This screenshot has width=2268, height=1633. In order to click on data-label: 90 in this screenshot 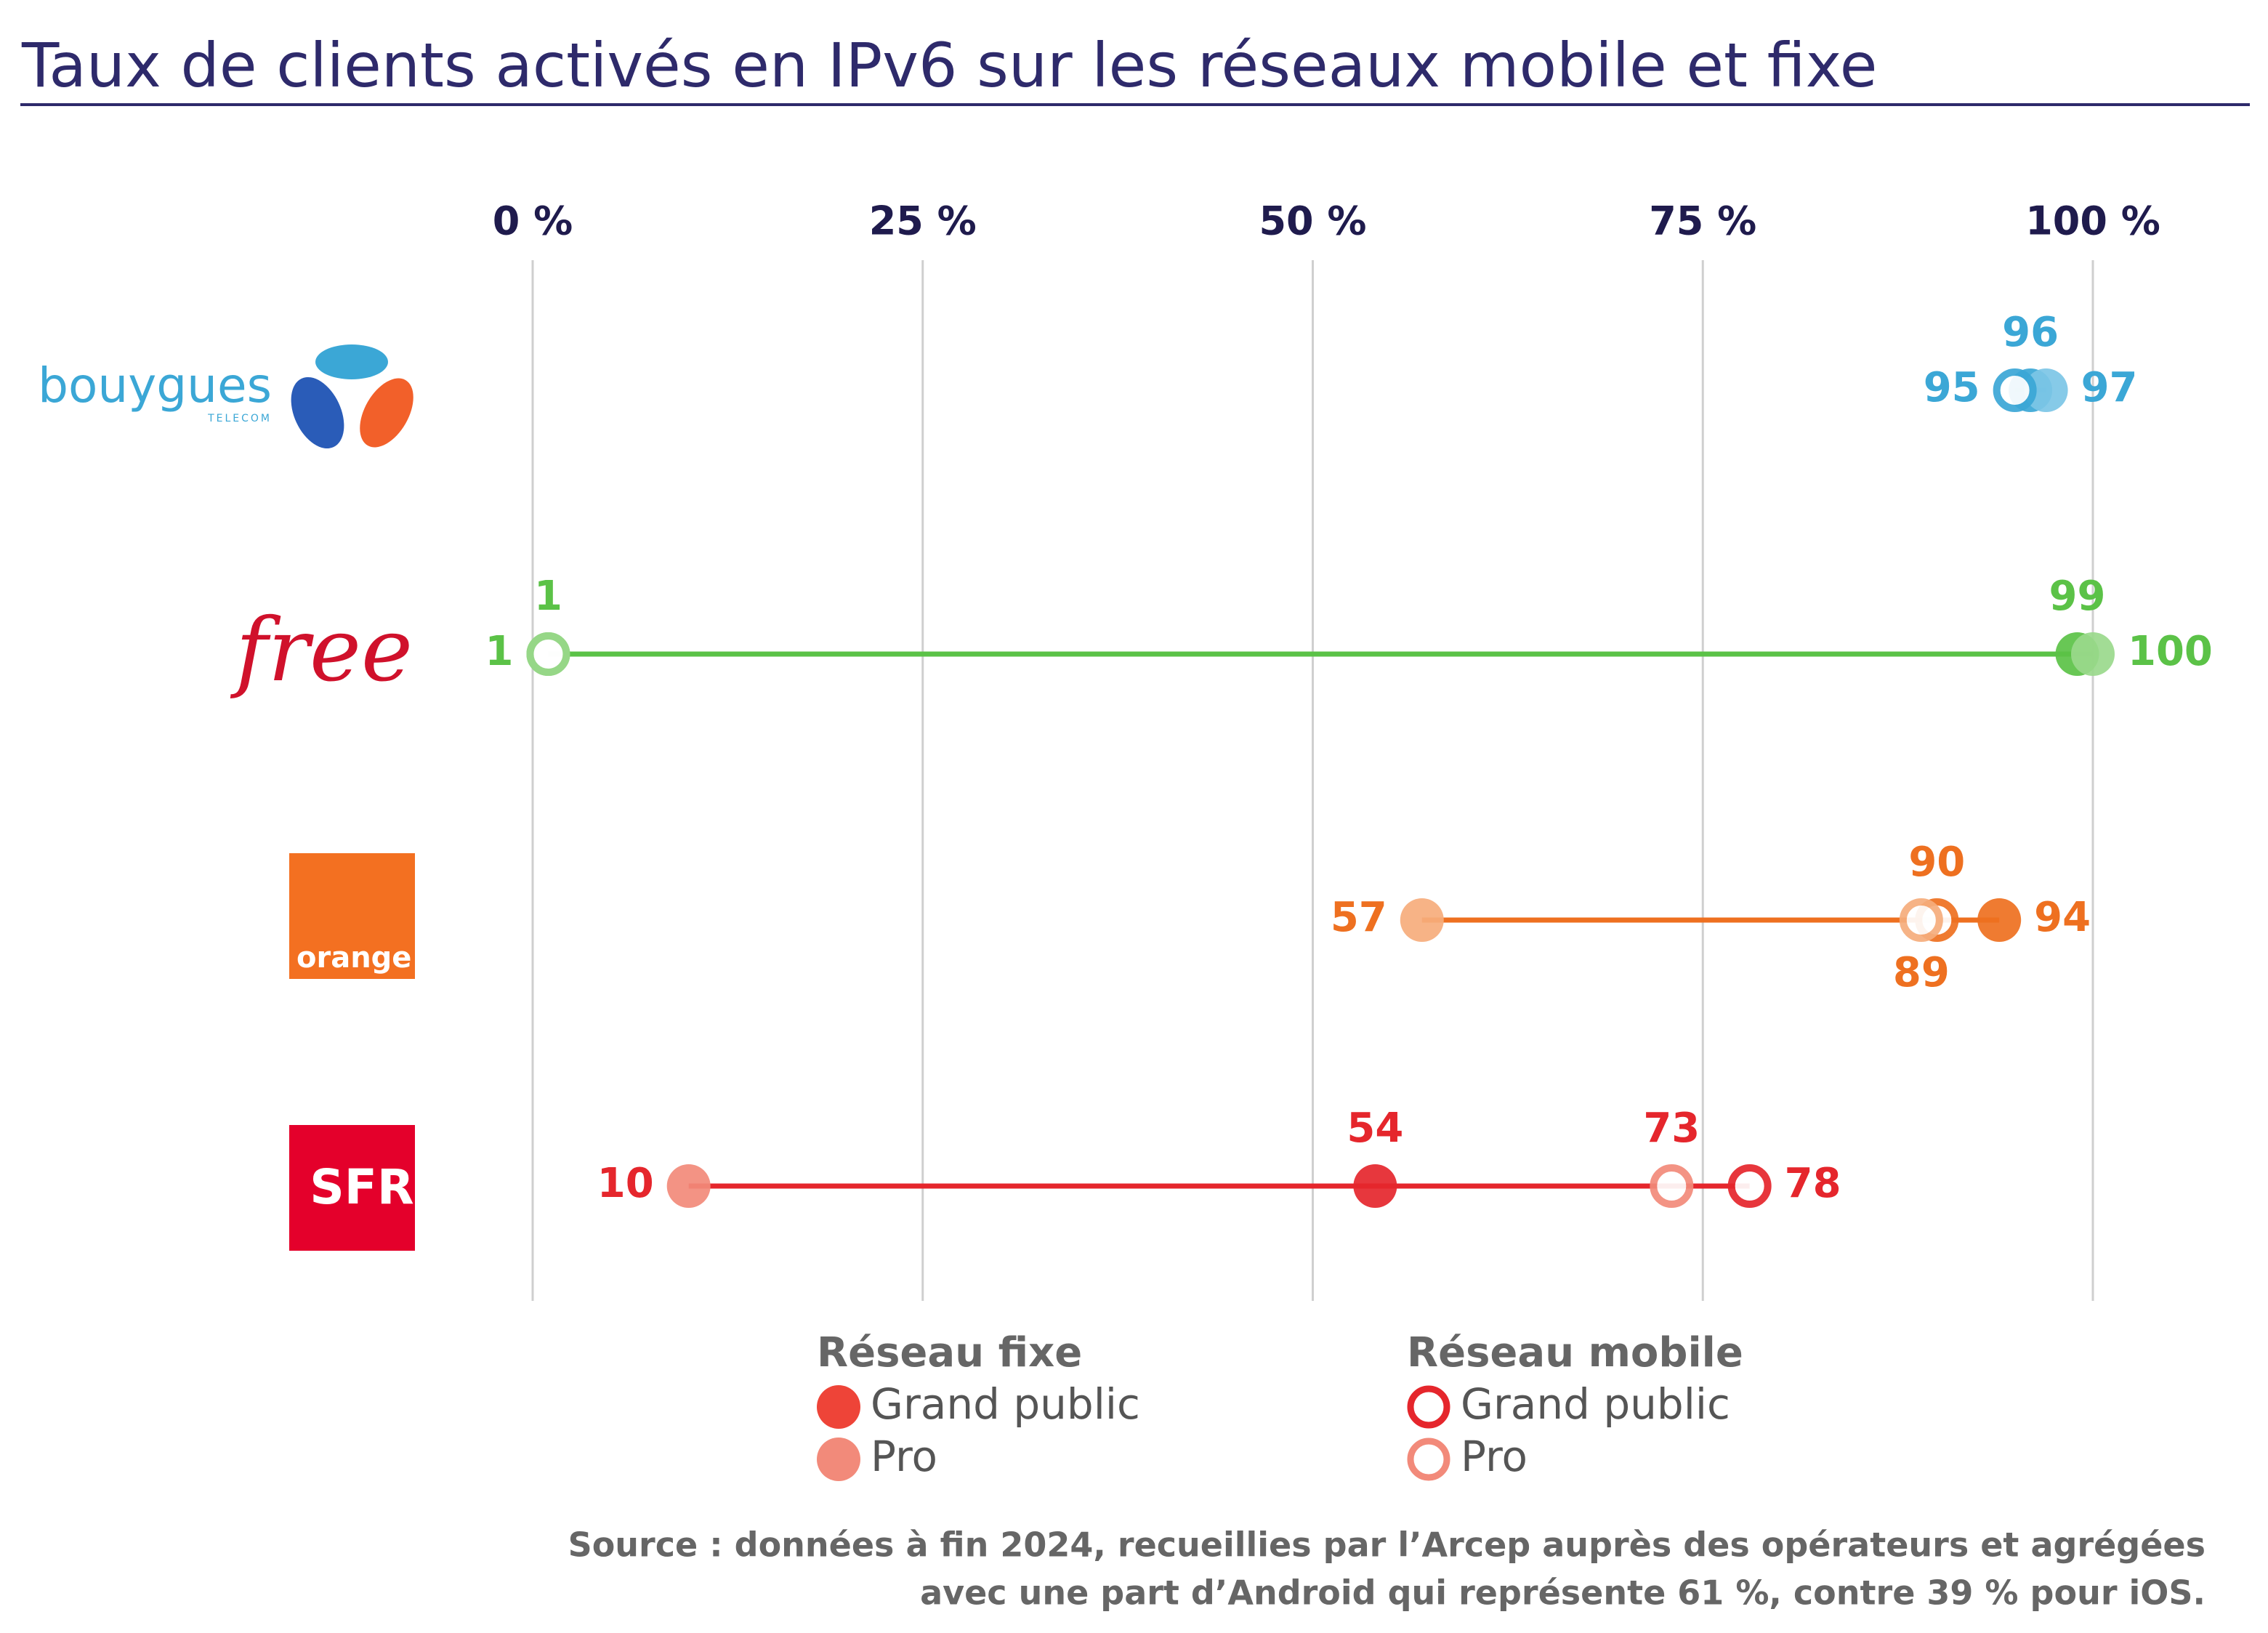, I will do `click(1936, 862)`.